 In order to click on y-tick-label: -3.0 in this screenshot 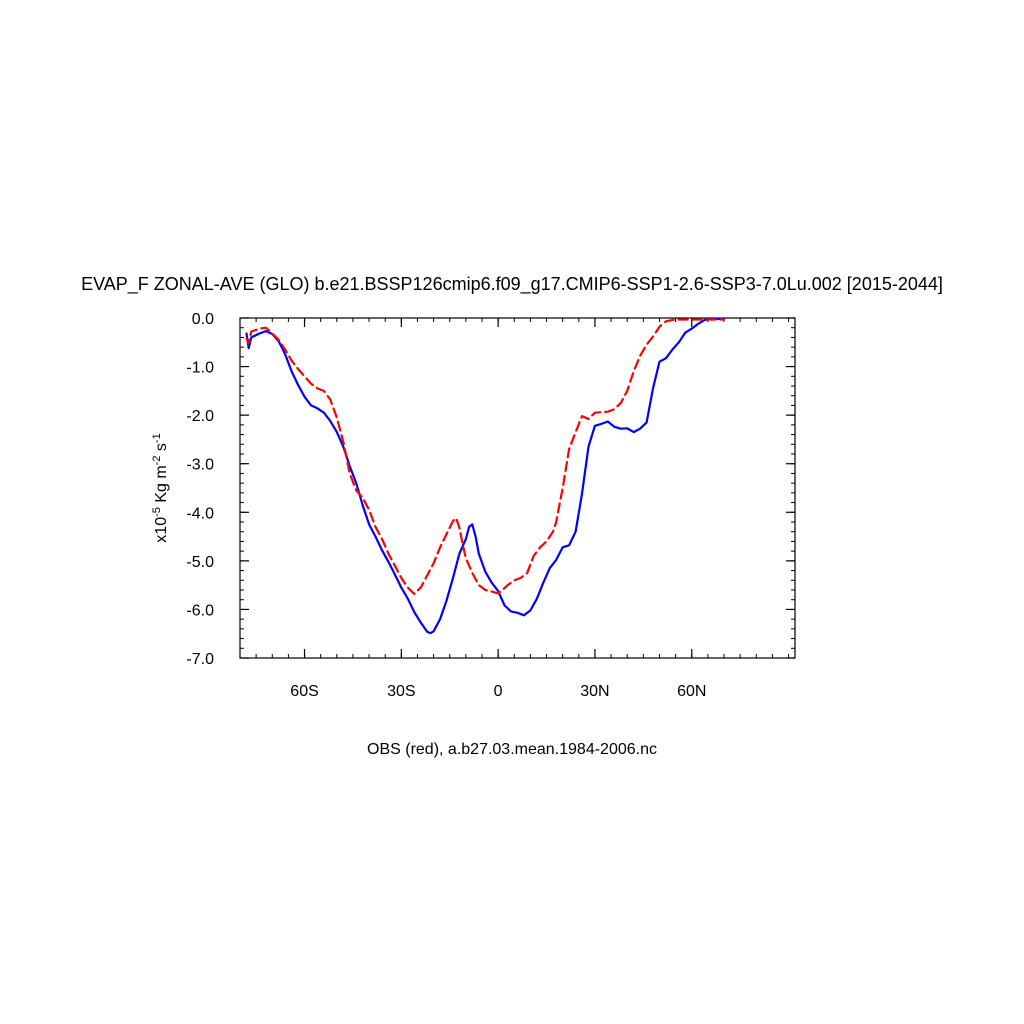, I will do `click(200, 465)`.